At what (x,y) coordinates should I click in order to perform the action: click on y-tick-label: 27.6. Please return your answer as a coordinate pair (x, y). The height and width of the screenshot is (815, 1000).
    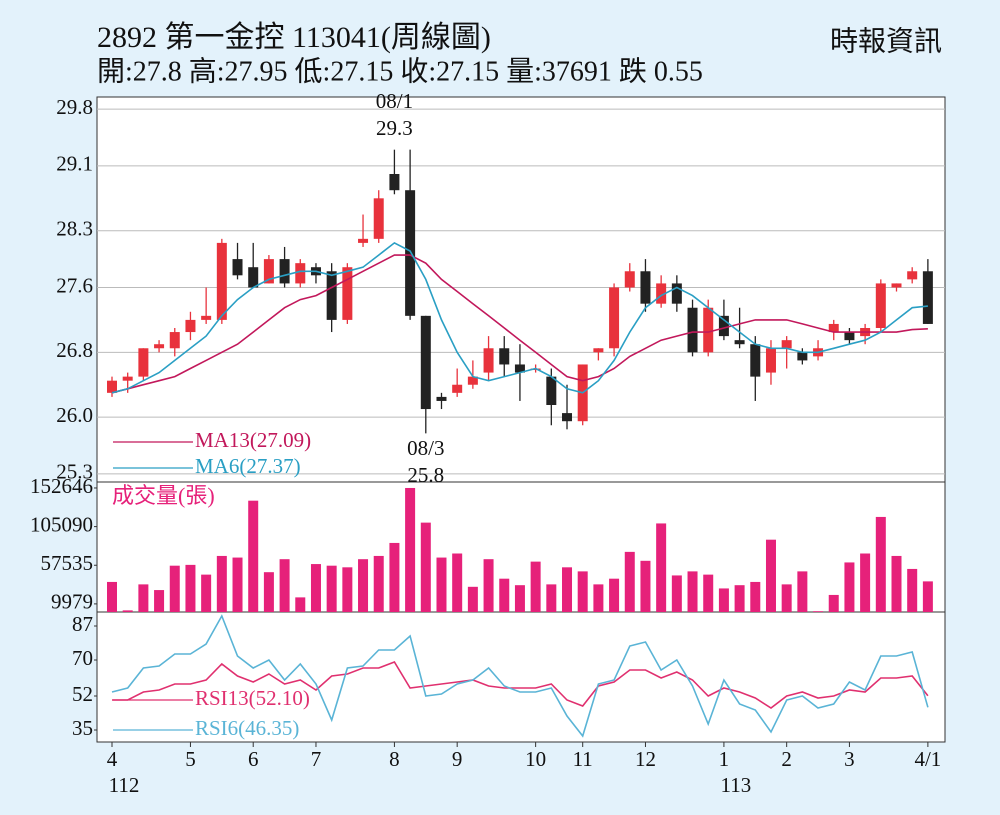
    Looking at the image, I should click on (74, 285).